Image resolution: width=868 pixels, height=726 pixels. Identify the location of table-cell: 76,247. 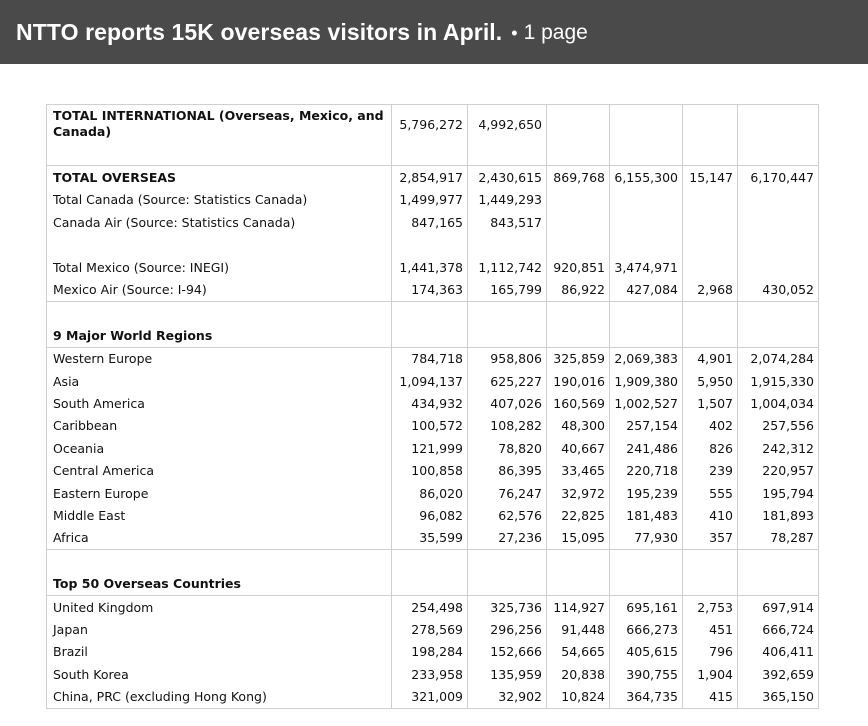
(507, 493).